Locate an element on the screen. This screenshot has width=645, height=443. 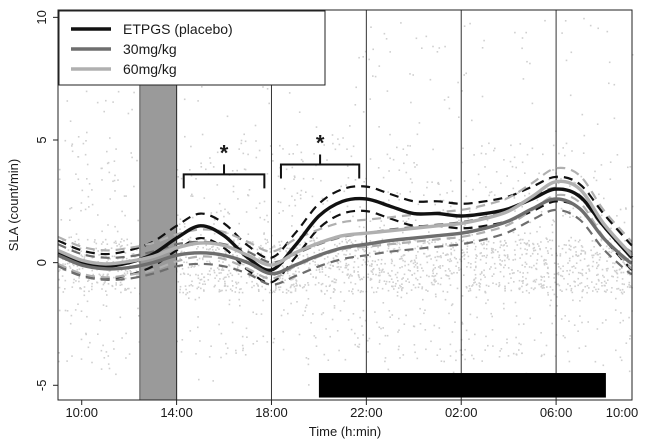
significance-annotations: * * is located at coordinates (271, 160).